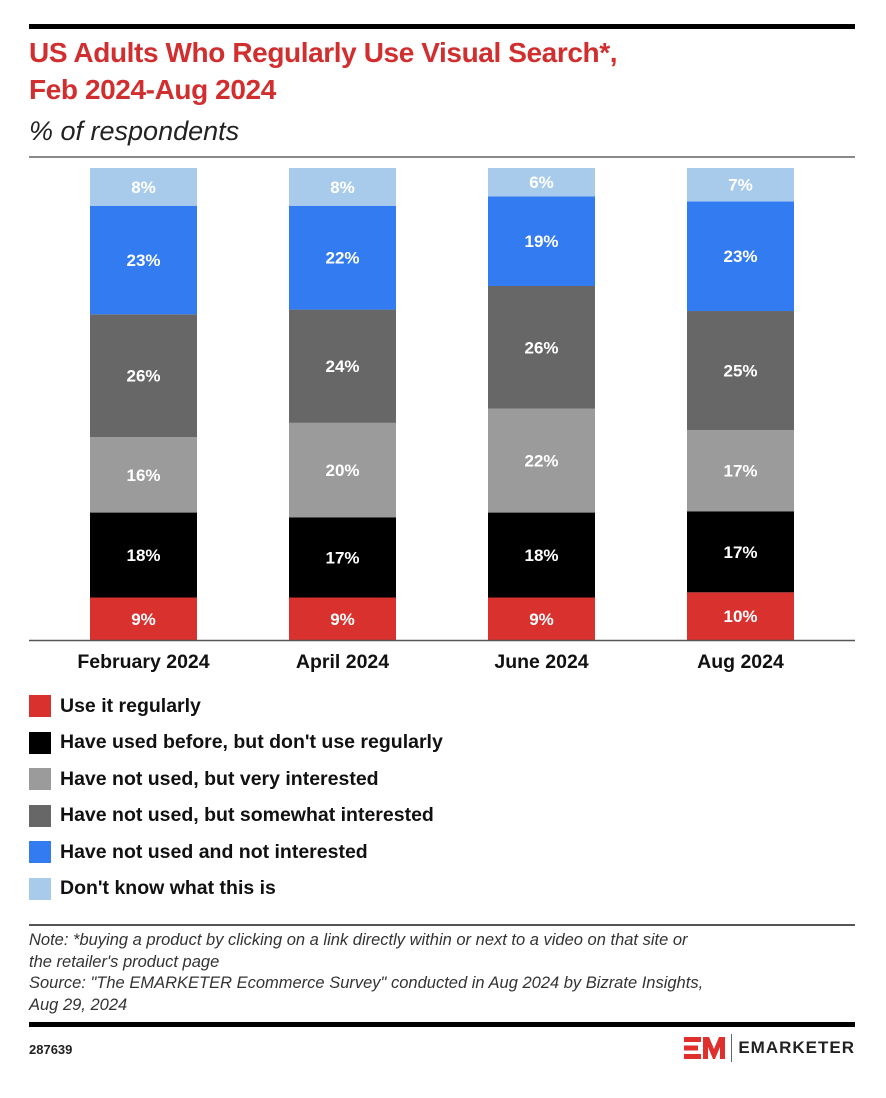  I want to click on top-rule, so click(442, 26).